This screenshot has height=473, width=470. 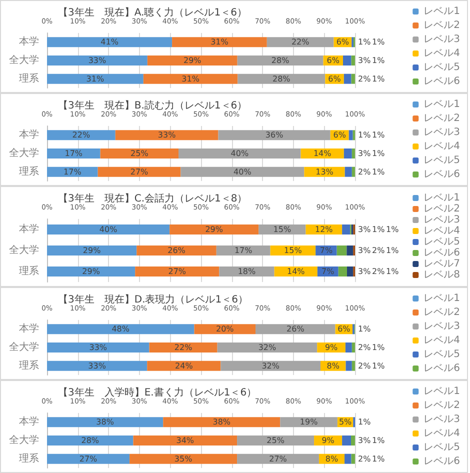 I want to click on data-label: 26%, so click(x=295, y=329).